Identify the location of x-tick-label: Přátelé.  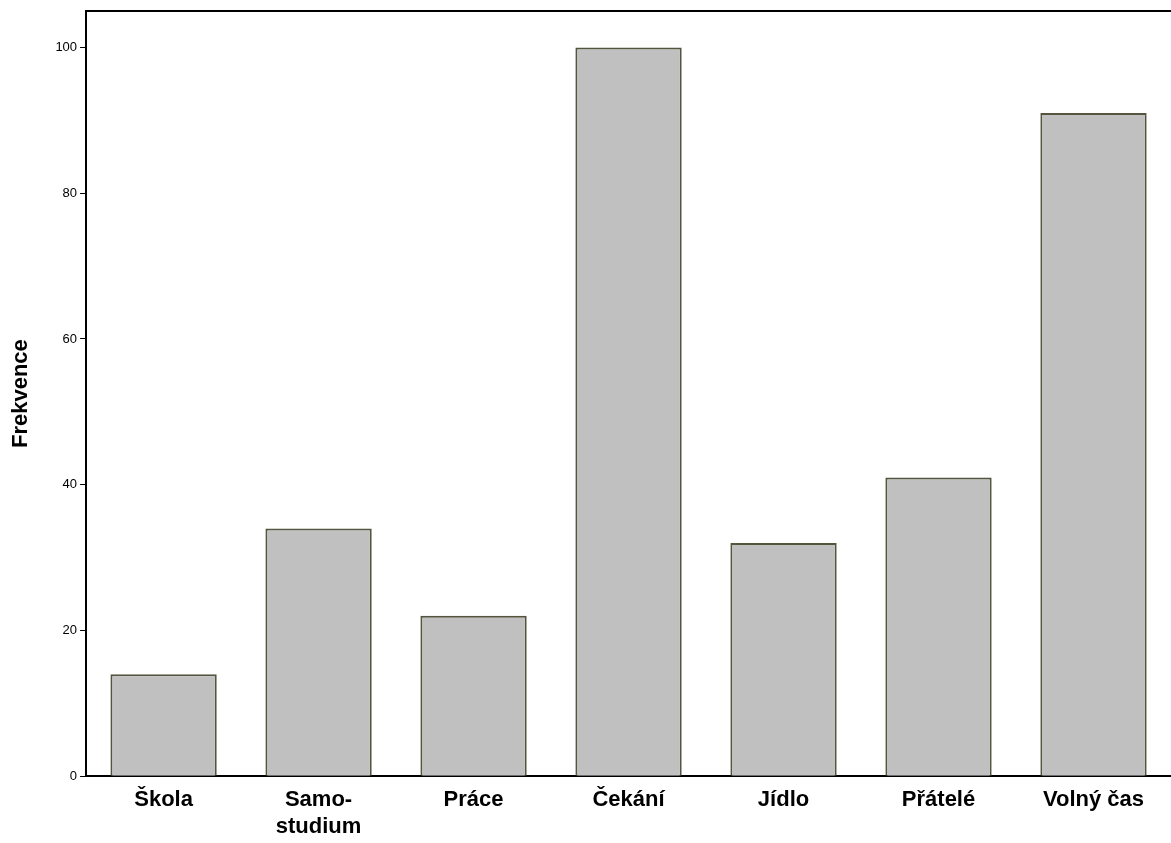
(938, 799).